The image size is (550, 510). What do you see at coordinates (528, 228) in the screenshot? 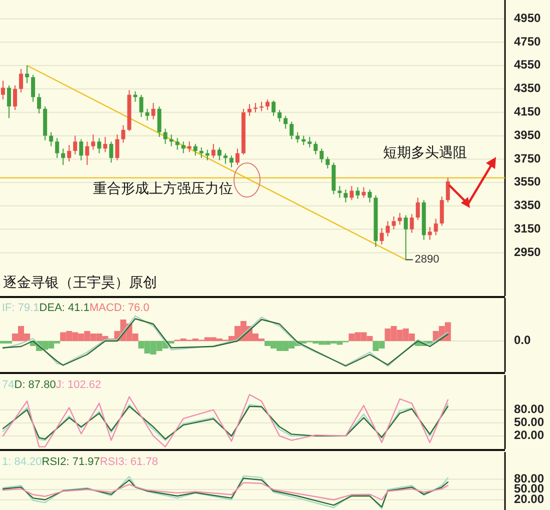
I see `y-tick-label: 3150` at bounding box center [528, 228].